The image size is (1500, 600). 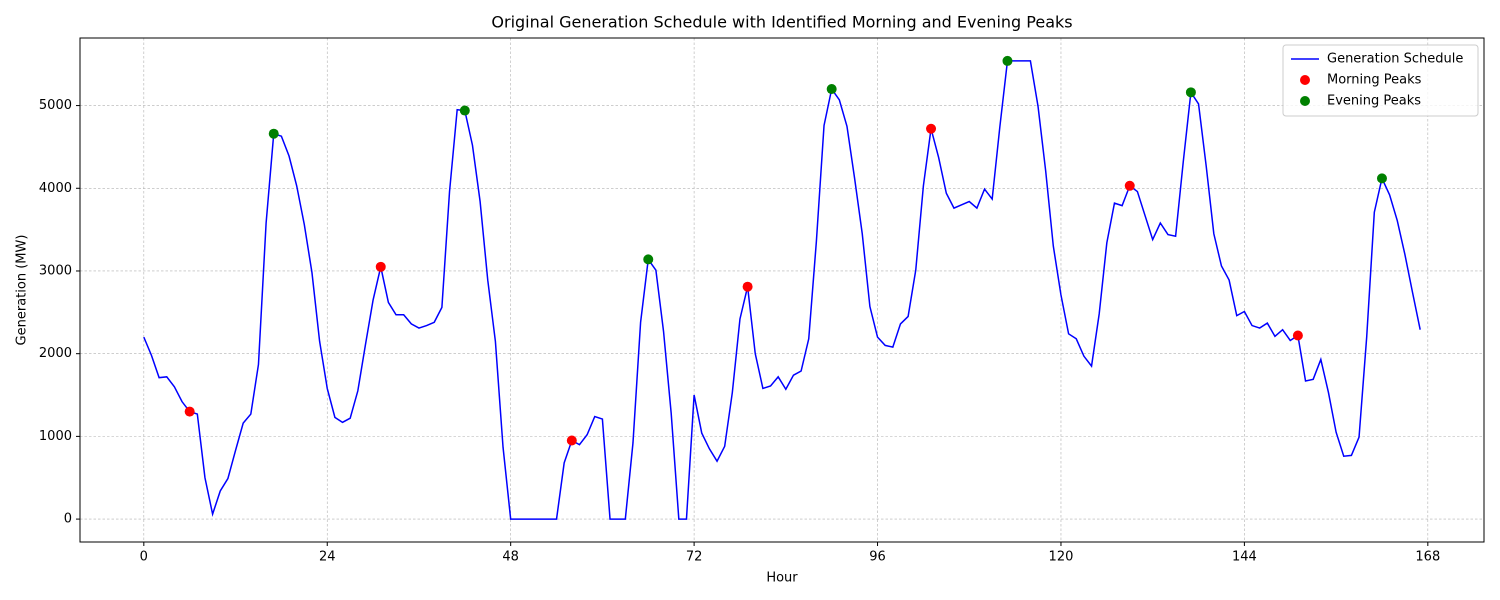 I want to click on x-tick-label: 120, so click(x=1061, y=557).